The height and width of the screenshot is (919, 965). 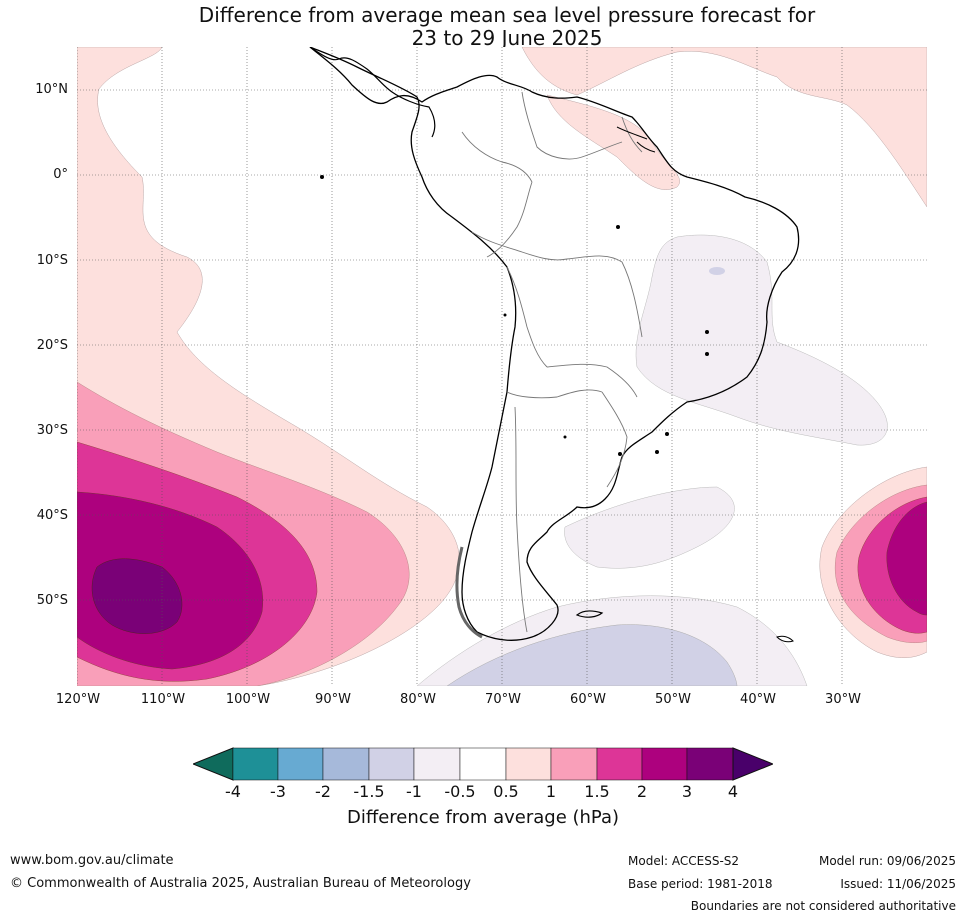 What do you see at coordinates (248, 699) in the screenshot?
I see `lon-label-100w: 100°W` at bounding box center [248, 699].